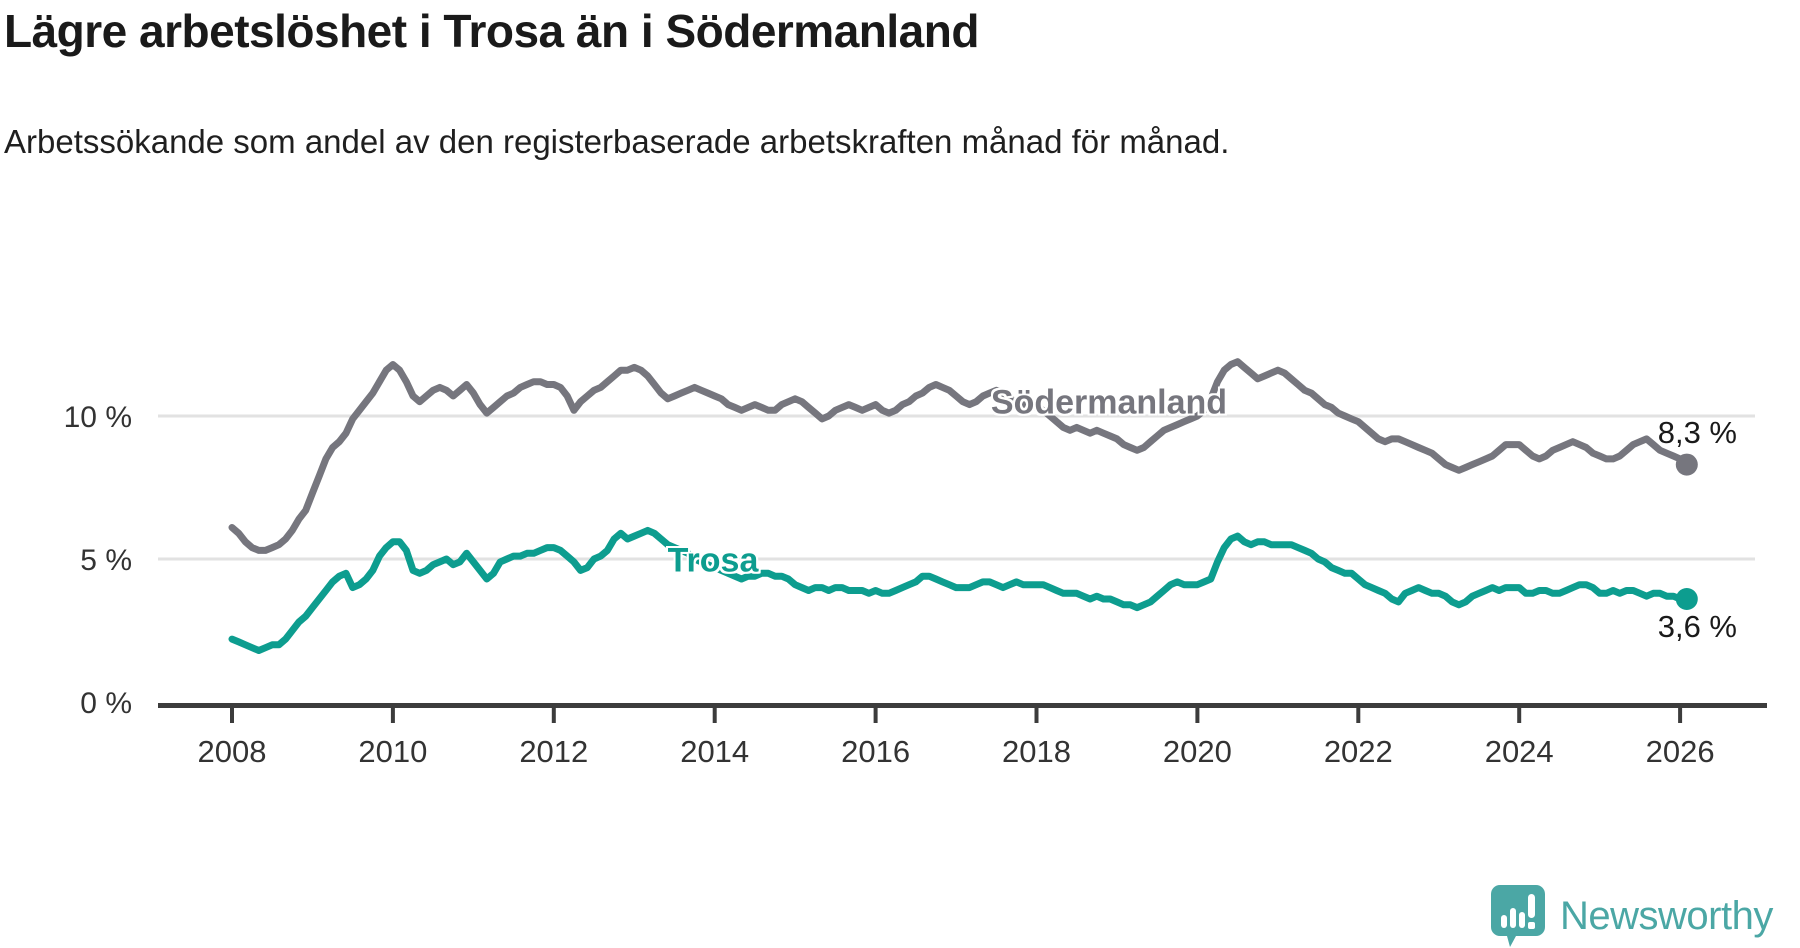 Image resolution: width=1800 pixels, height=948 pixels. What do you see at coordinates (1531, 906) in the screenshot?
I see `exclamation-stem` at bounding box center [1531, 906].